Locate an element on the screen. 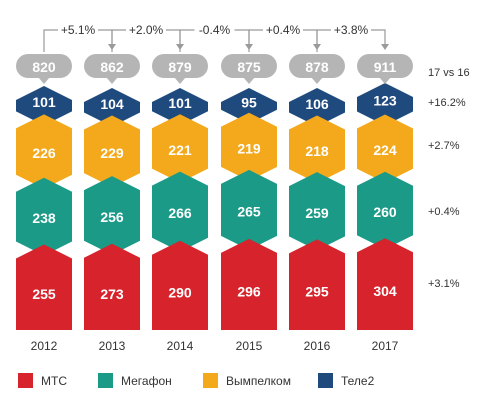 This screenshot has width=478, height=408. comparison-heading: 17 vs 16 is located at coordinates (449, 73).